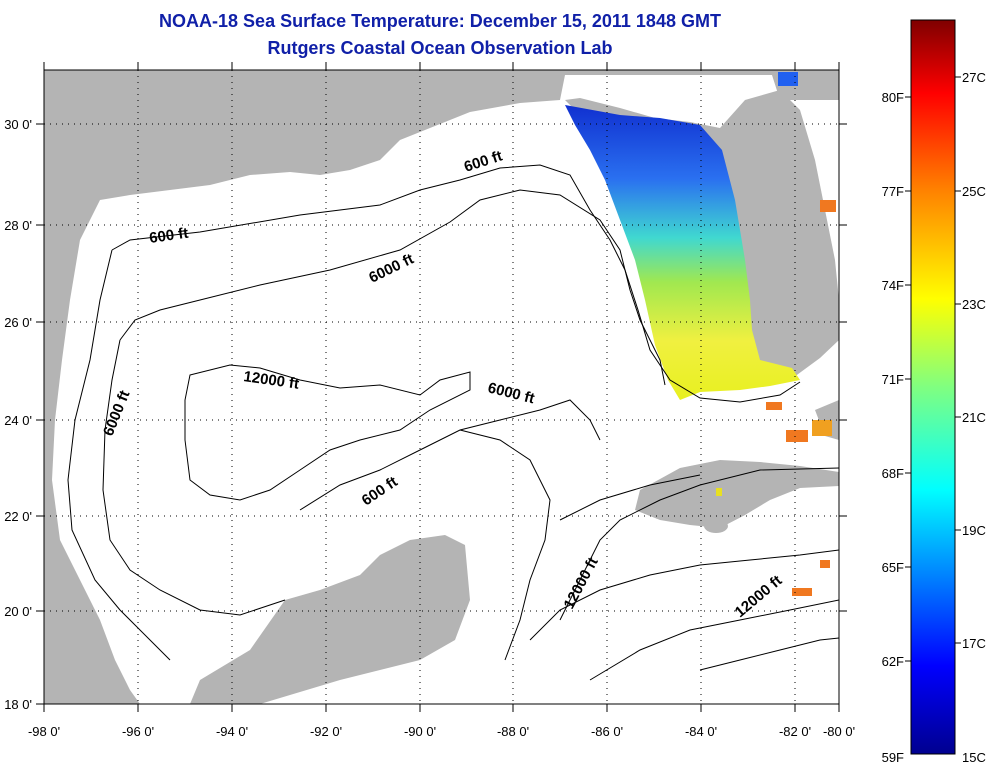  I want to click on celsius-label: 15C, so click(974, 757).